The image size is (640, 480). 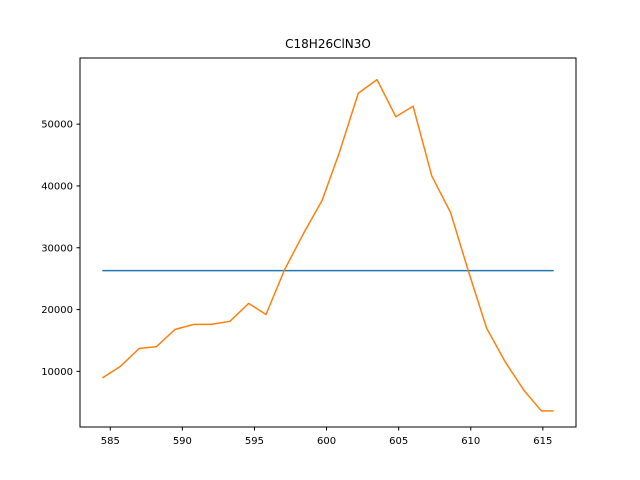 What do you see at coordinates (57, 372) in the screenshot?
I see `y-tick-label: 10000` at bounding box center [57, 372].